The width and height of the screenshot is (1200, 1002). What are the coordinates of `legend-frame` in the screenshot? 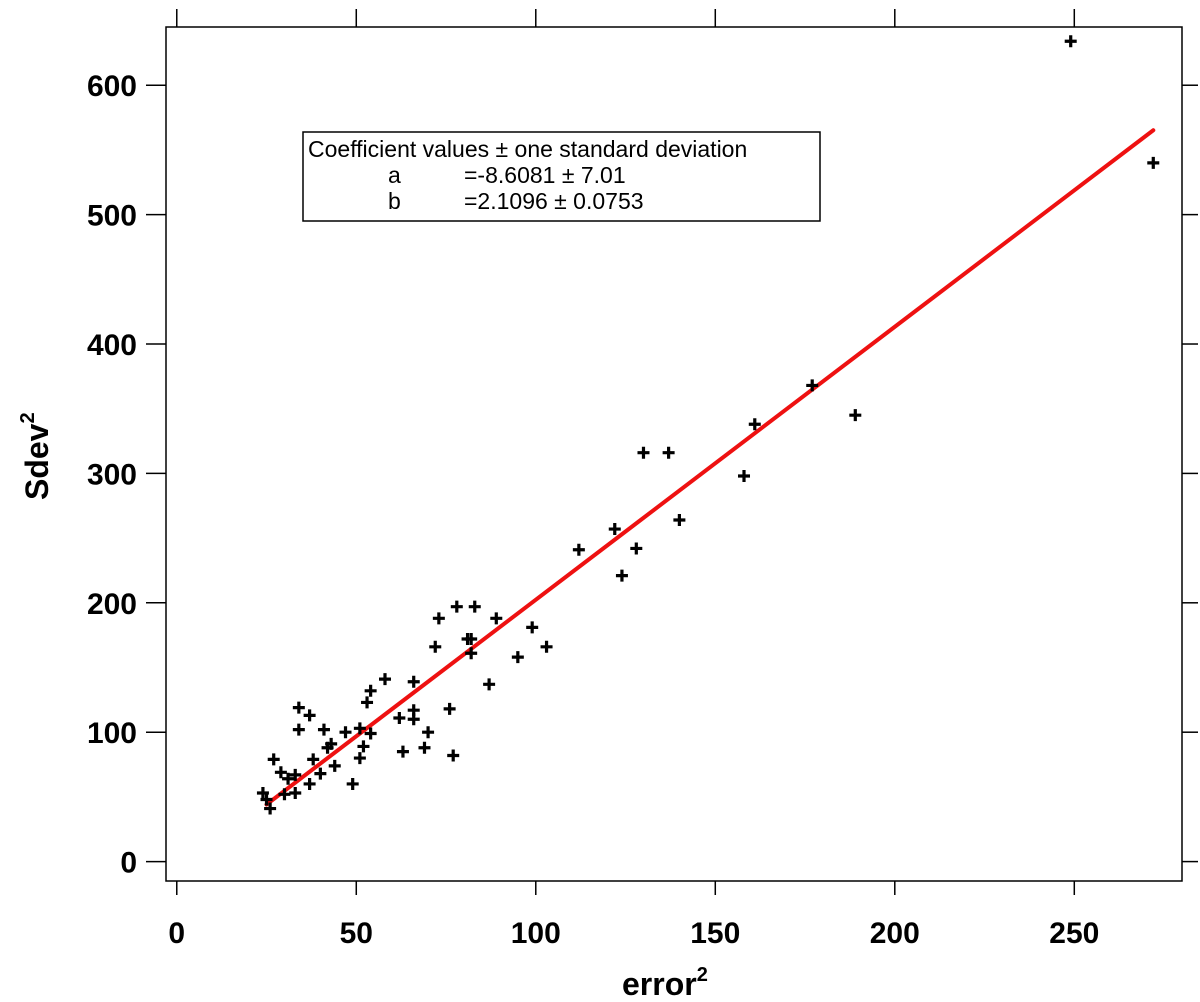 It's located at (561, 176).